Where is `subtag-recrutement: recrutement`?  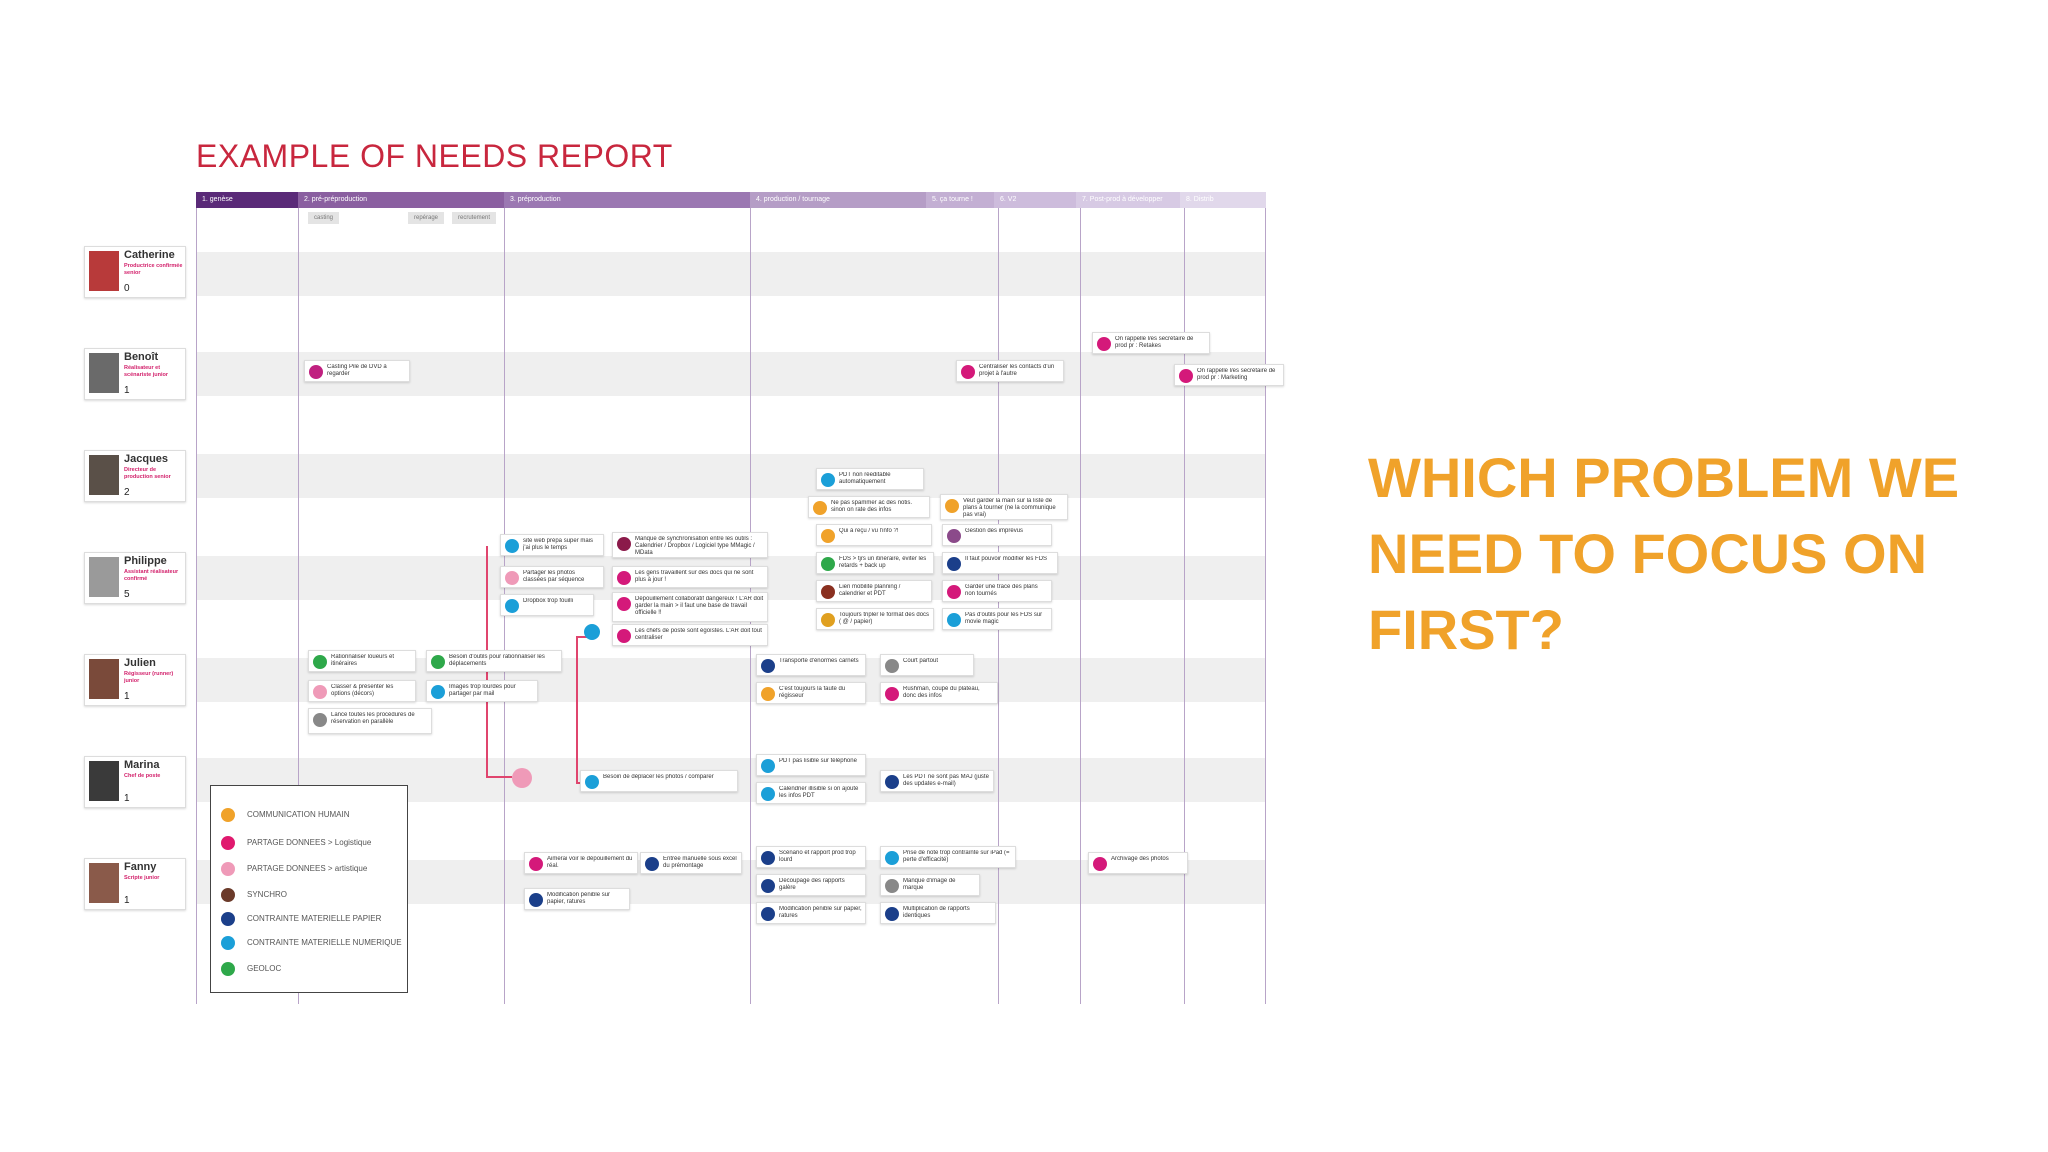
subtag-recrutement: recrutement is located at coordinates (474, 218).